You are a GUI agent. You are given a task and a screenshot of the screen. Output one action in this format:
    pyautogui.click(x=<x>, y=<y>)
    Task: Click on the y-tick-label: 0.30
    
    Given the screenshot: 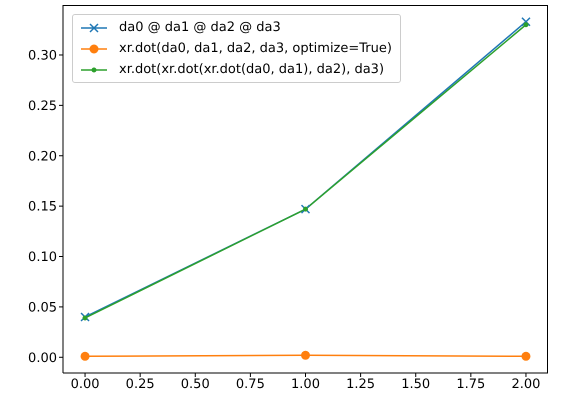 What is the action you would take?
    pyautogui.click(x=42, y=56)
    